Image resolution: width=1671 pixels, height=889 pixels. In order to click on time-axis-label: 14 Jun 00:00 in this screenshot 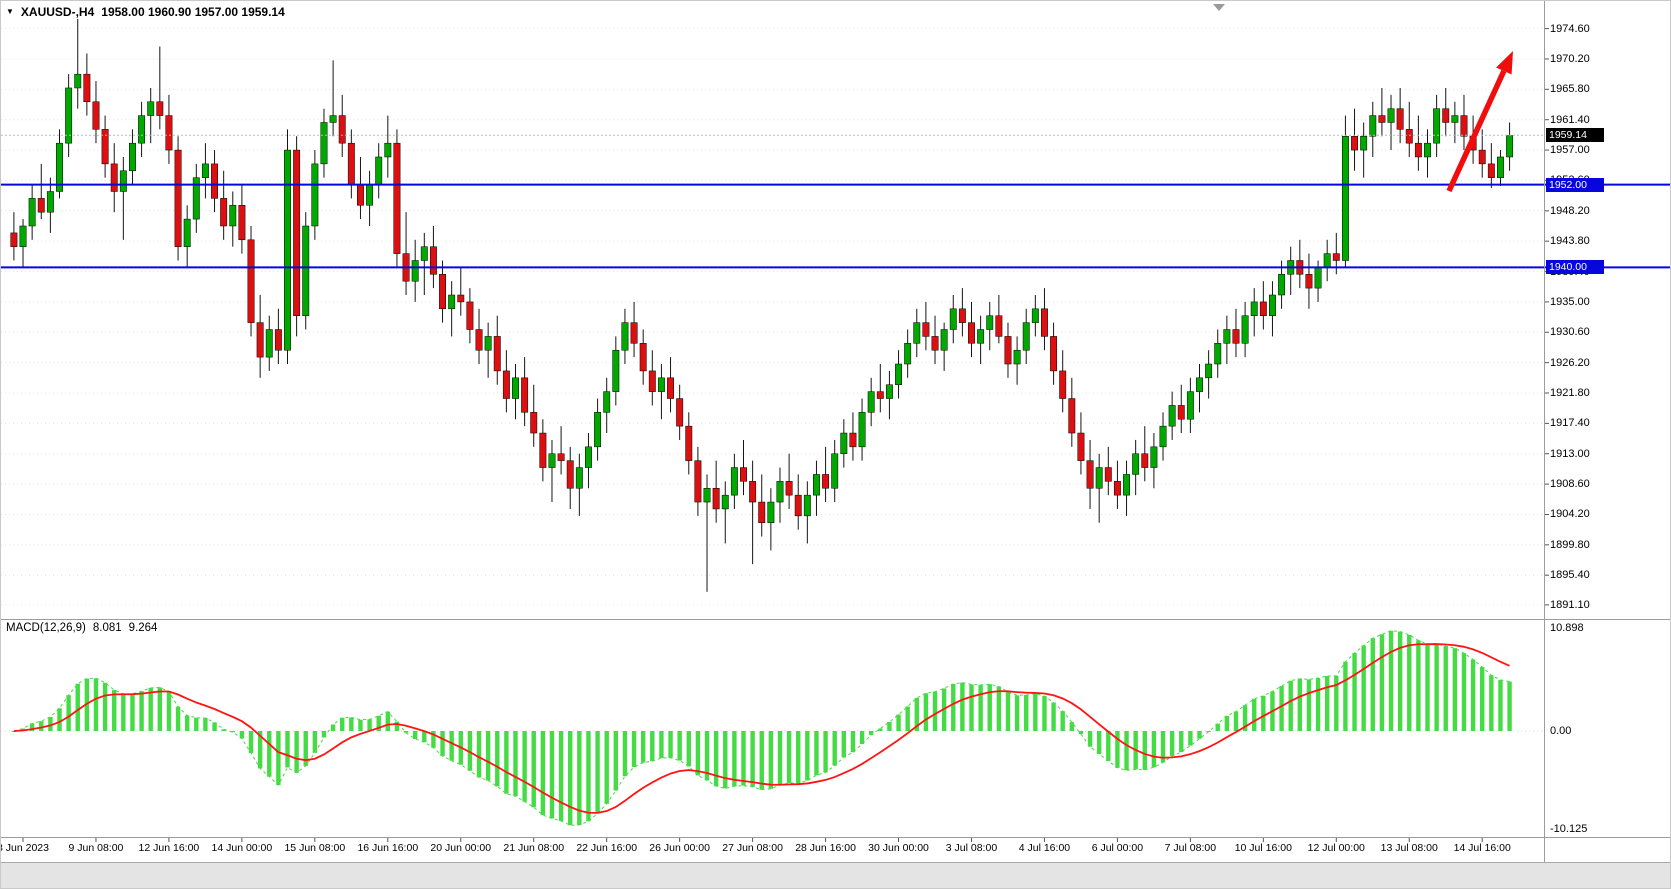, I will do `click(242, 848)`.